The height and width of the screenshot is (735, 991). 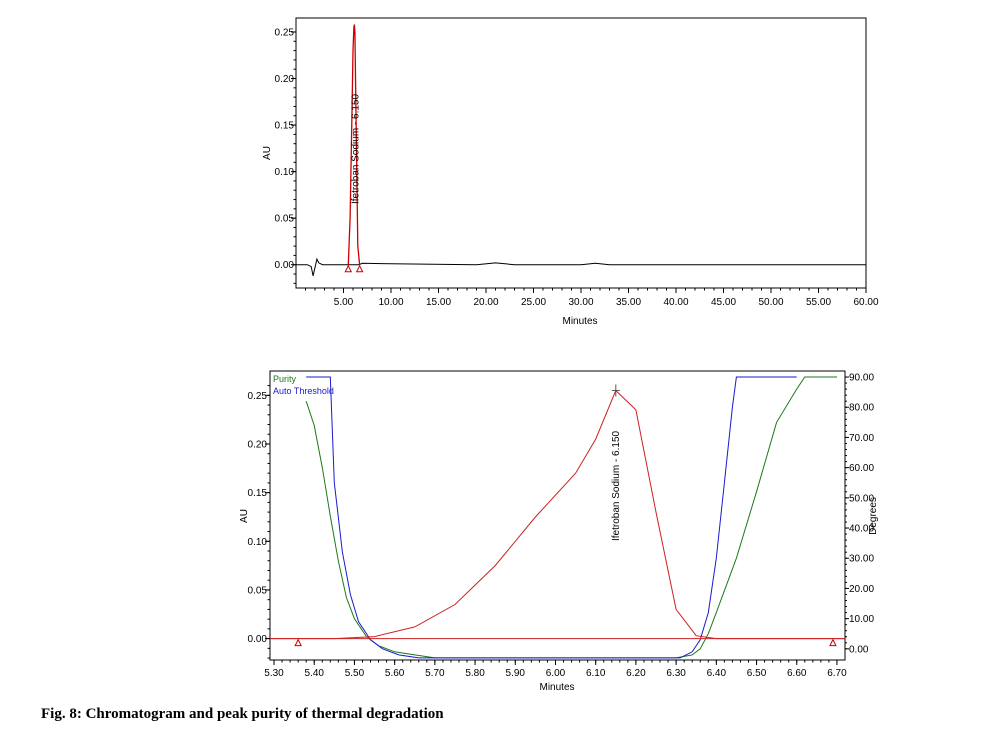 I want to click on x-tick-label: 5.40, so click(x=314, y=673).